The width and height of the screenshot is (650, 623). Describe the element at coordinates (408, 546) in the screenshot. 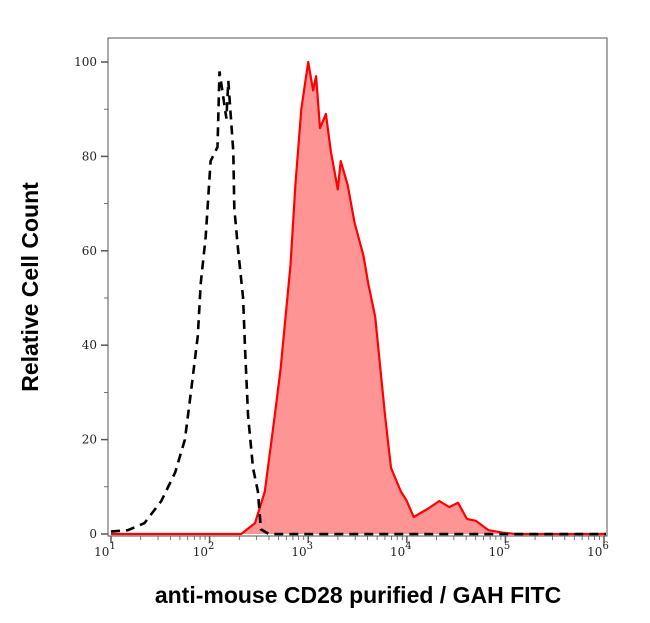

I see `x-tick-exponent: 4` at that location.